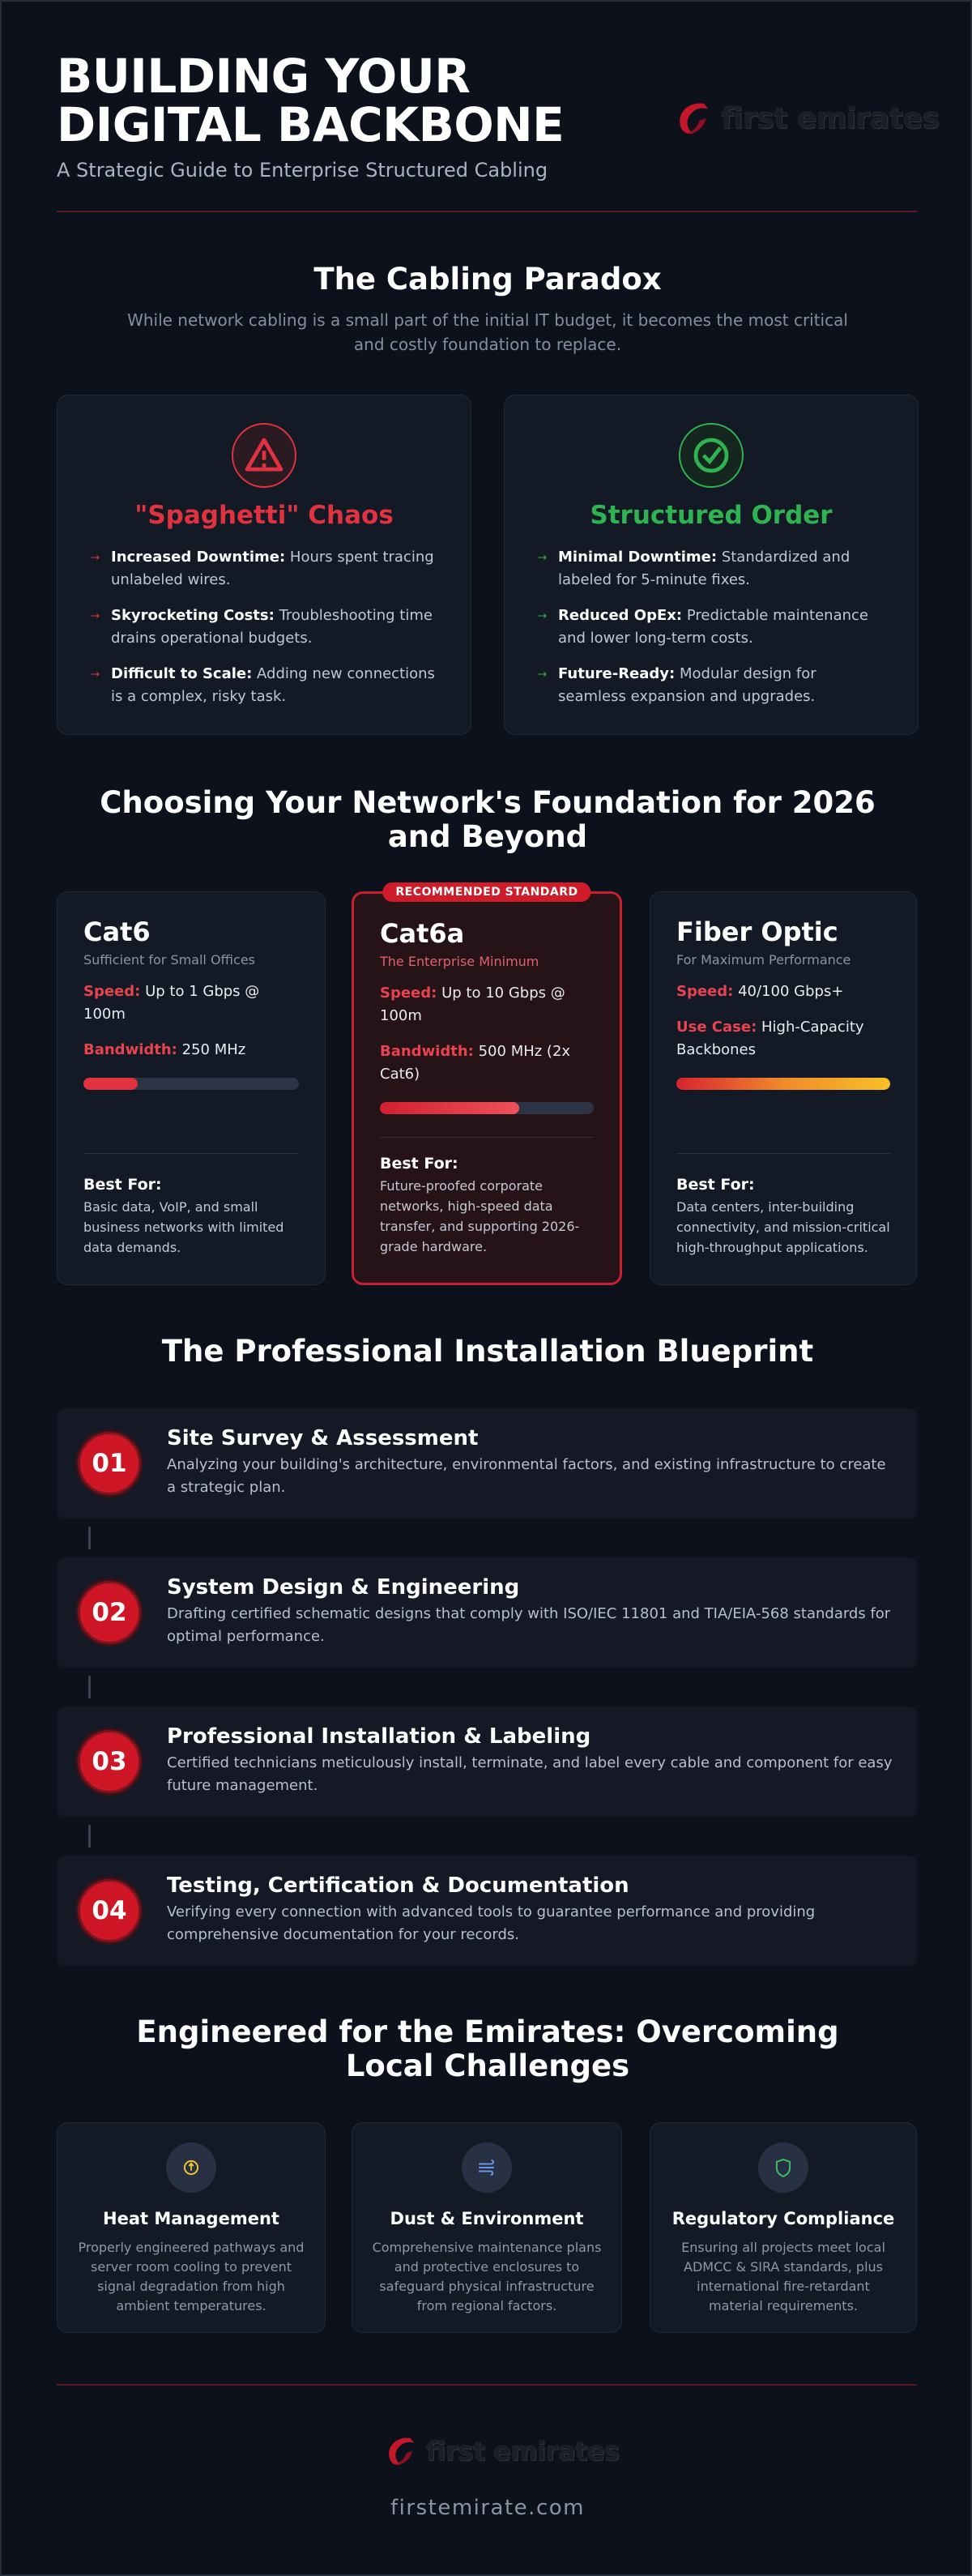 This screenshot has height=2576, width=972. Describe the element at coordinates (620, 615) in the screenshot. I see `item-label: Reduced OpEx:` at that location.